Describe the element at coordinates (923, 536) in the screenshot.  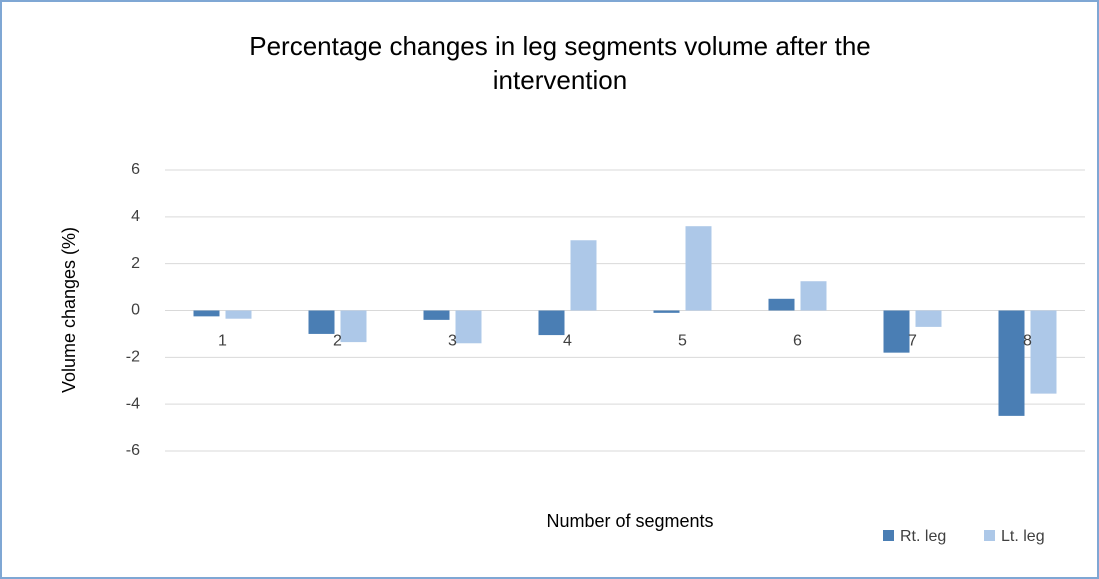
I see `legend-label: Rt. leg` at that location.